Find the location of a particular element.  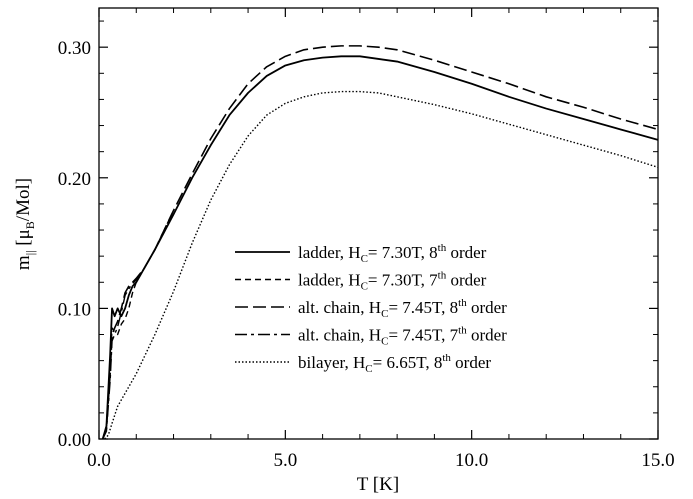

y-tick-label: 0.20 is located at coordinates (74, 179).